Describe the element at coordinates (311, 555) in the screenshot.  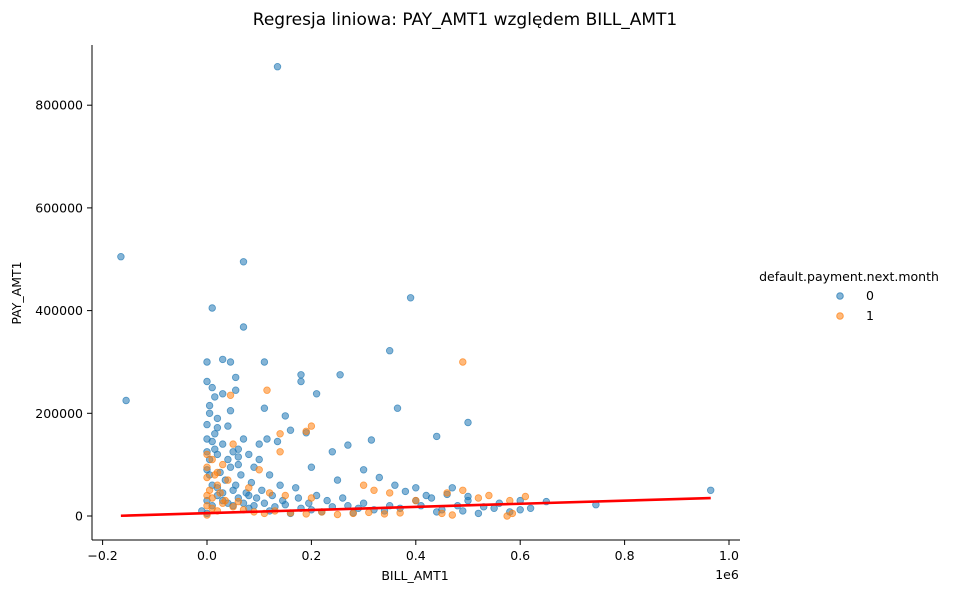
I see `x-tick-label-2: 0.2` at that location.